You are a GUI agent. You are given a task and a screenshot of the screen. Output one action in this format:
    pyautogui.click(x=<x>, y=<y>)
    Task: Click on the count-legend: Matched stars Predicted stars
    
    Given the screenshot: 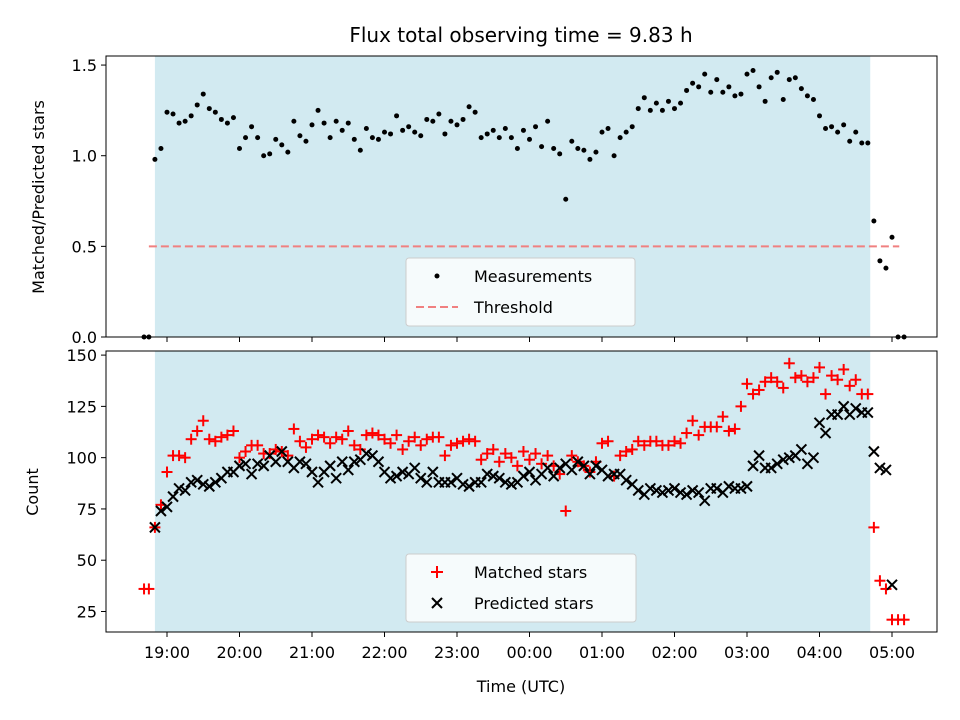 What is the action you would take?
    pyautogui.click(x=521, y=588)
    